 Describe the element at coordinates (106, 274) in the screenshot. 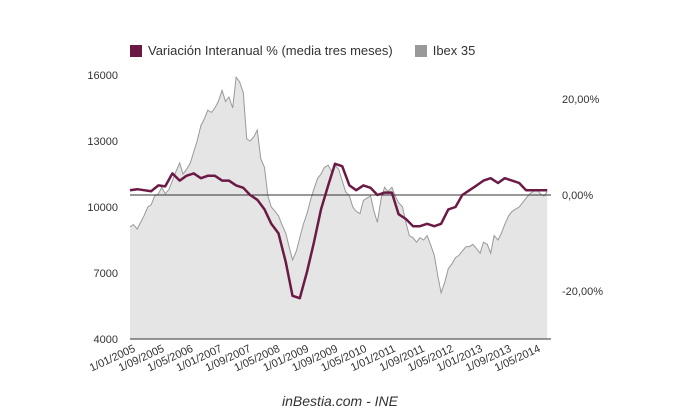

I see `left-tick-label: 7000` at that location.